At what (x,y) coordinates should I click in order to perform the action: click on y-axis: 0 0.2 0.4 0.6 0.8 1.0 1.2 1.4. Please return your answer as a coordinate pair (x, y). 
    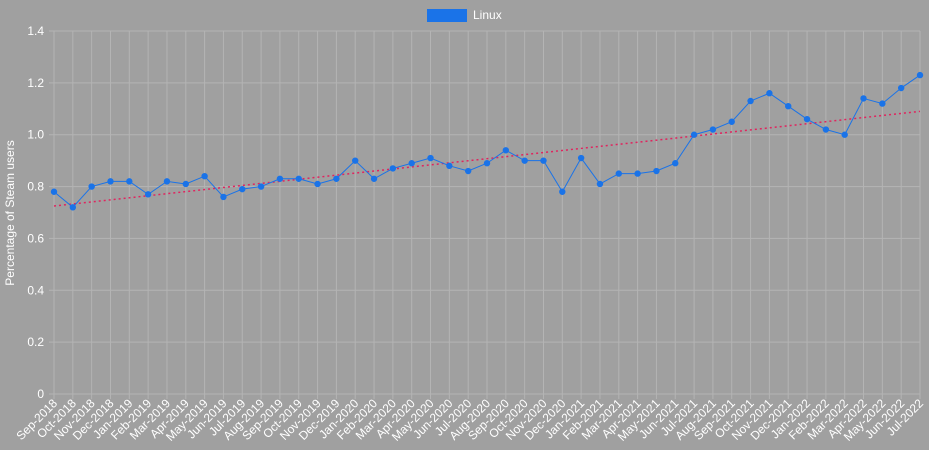
    Looking at the image, I should click on (35, 212).